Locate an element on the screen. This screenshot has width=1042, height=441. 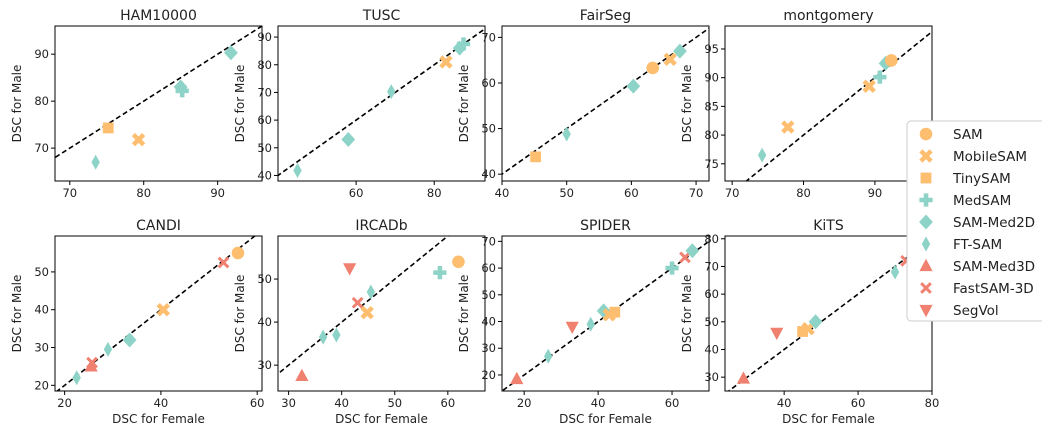
point-sam-med3d is located at coordinates (743, 377).